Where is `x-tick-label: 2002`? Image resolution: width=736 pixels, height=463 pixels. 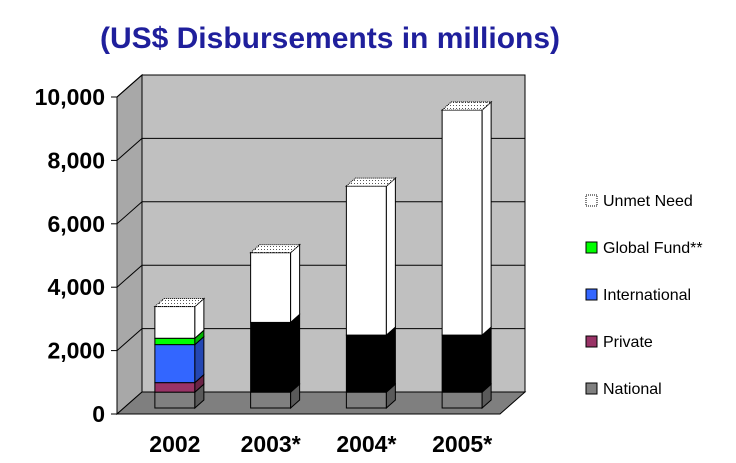
x-tick-label: 2002 is located at coordinates (174, 444).